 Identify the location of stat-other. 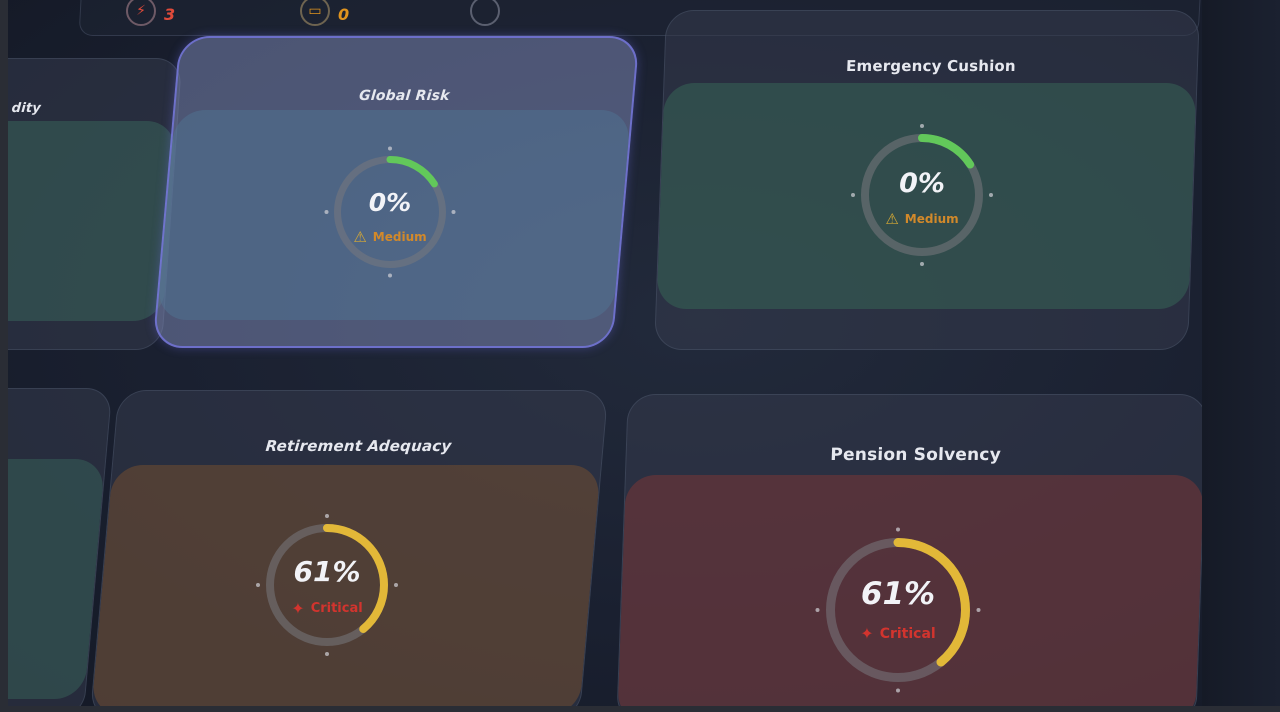
(485, 13).